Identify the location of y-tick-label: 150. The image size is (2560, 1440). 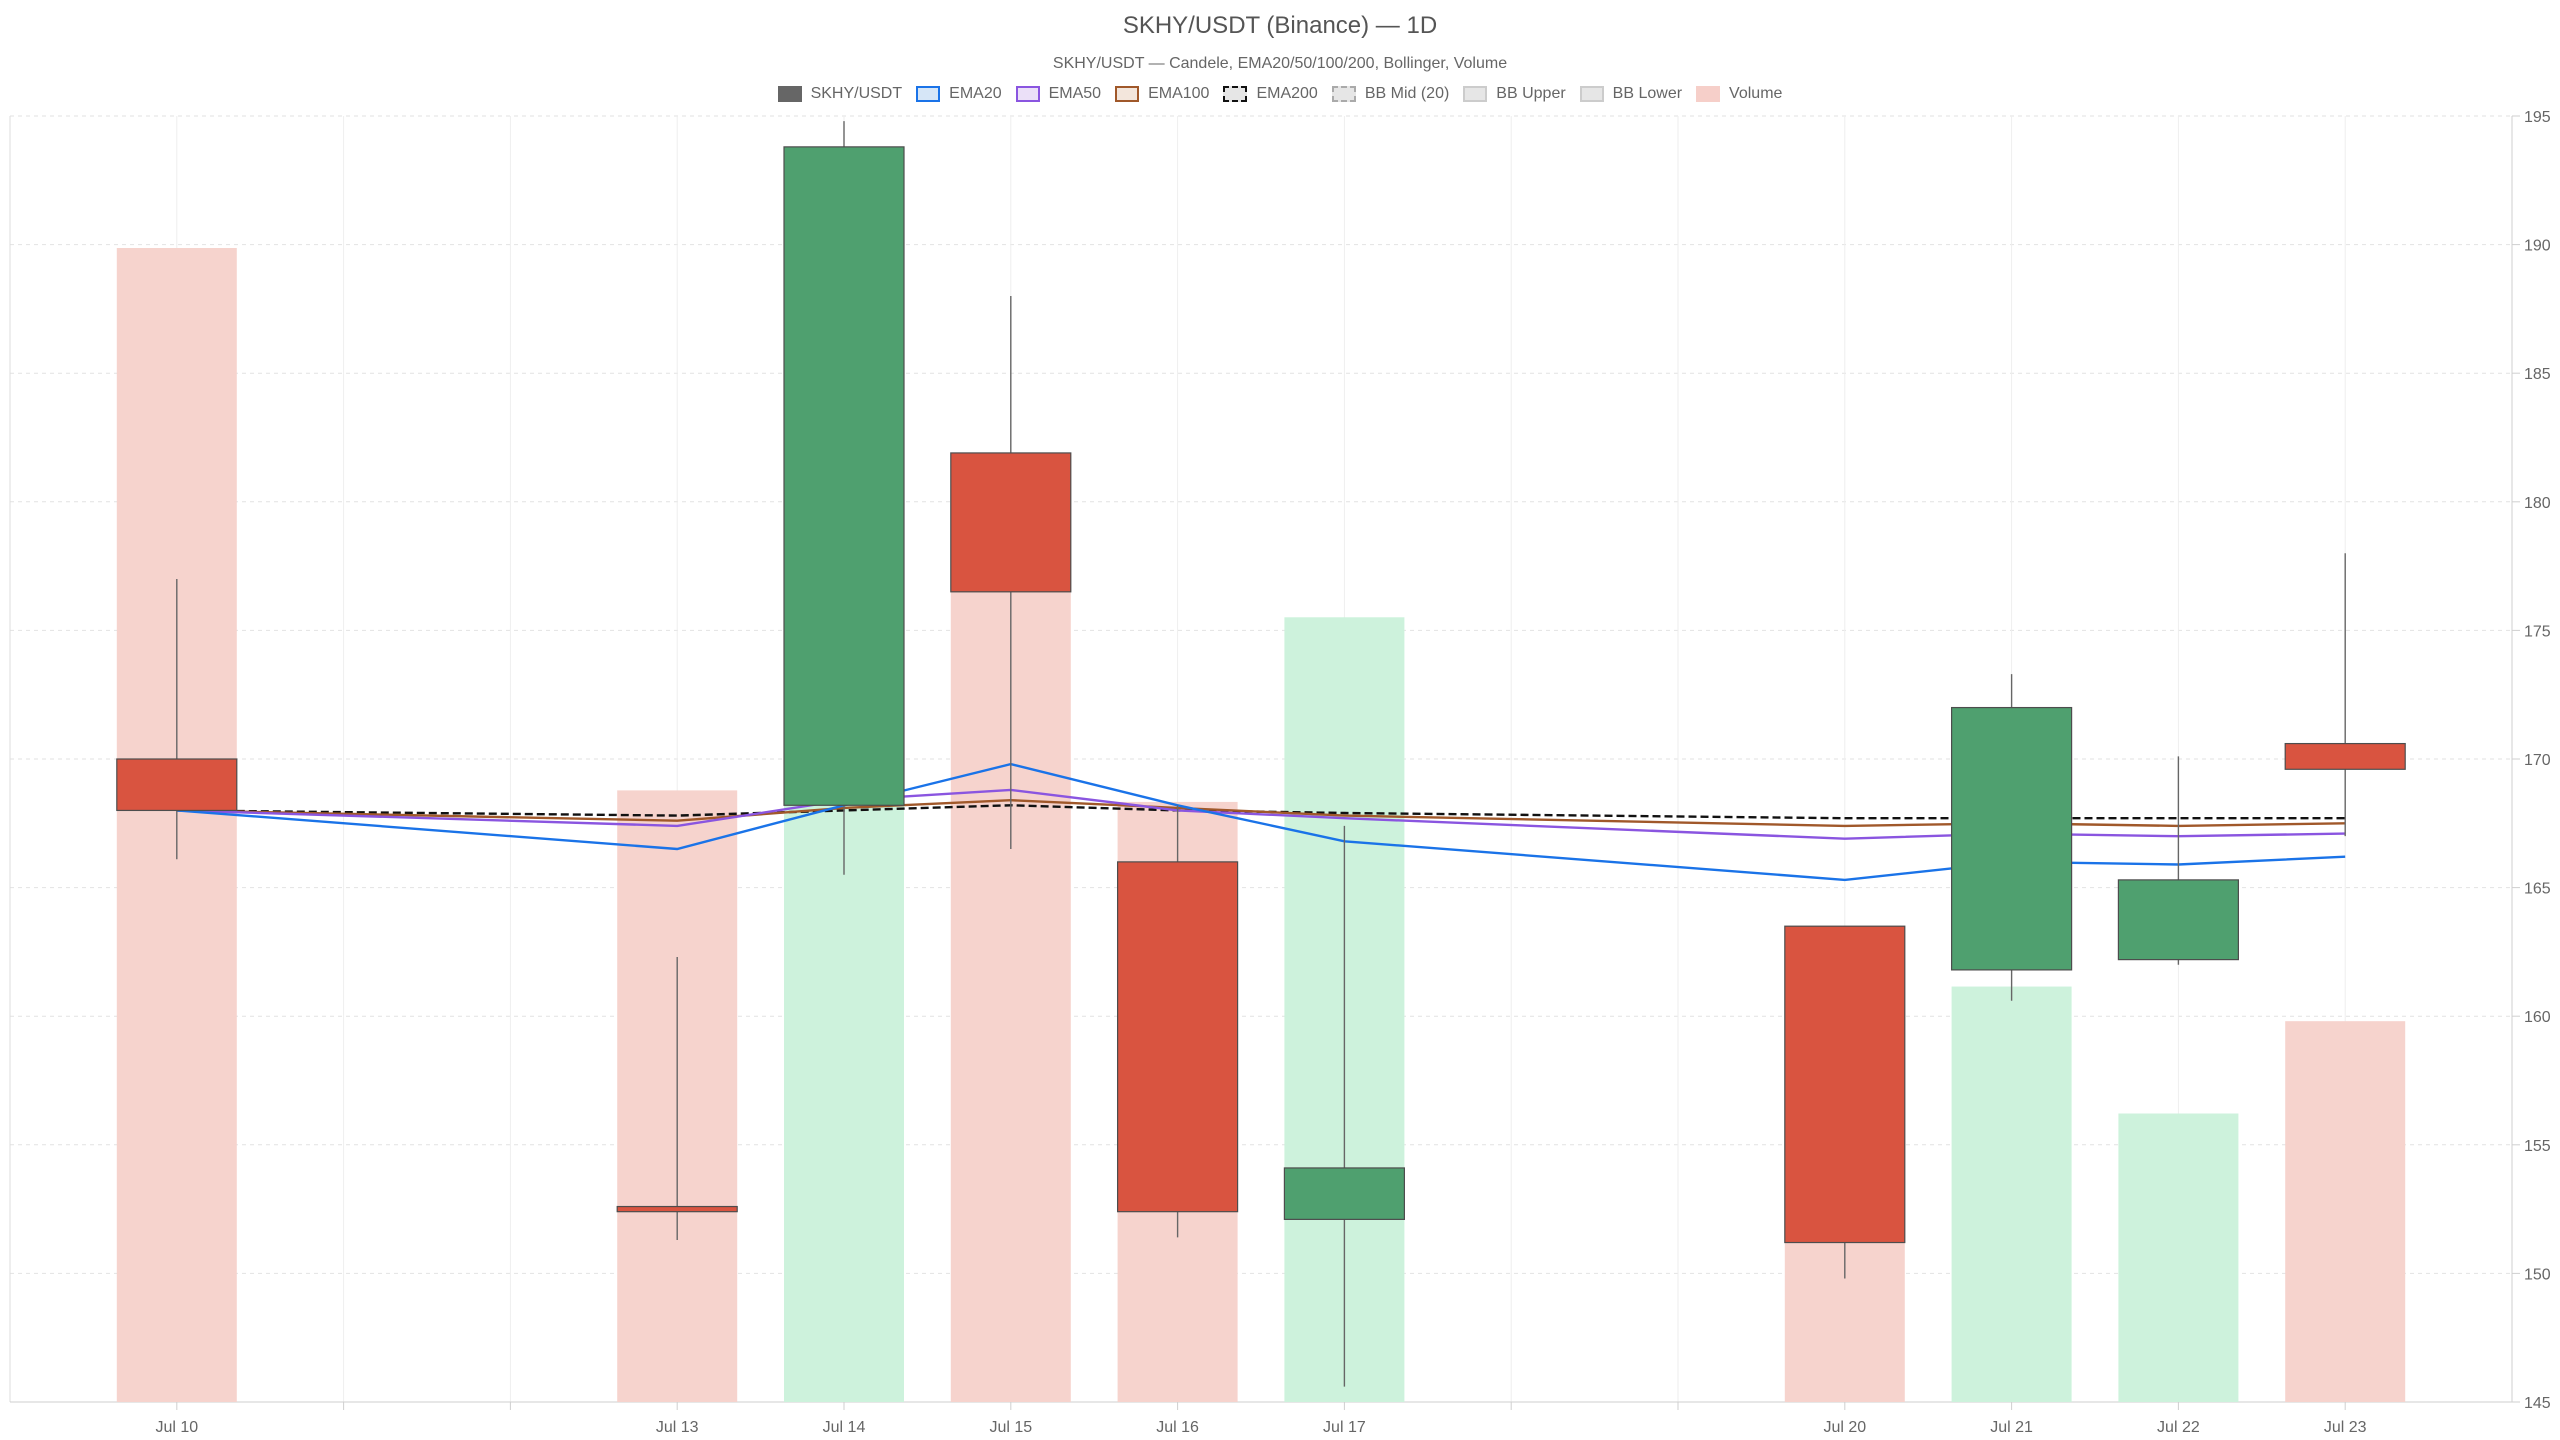
(2537, 1274).